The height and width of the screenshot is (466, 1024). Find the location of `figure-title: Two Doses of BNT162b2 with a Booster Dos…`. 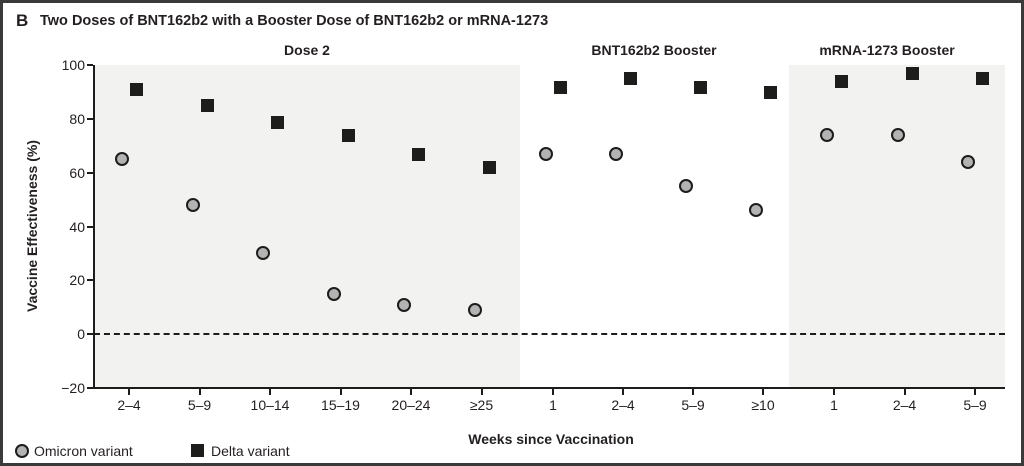

figure-title: Two Doses of BNT162b2 with a Booster Dos… is located at coordinates (294, 21).